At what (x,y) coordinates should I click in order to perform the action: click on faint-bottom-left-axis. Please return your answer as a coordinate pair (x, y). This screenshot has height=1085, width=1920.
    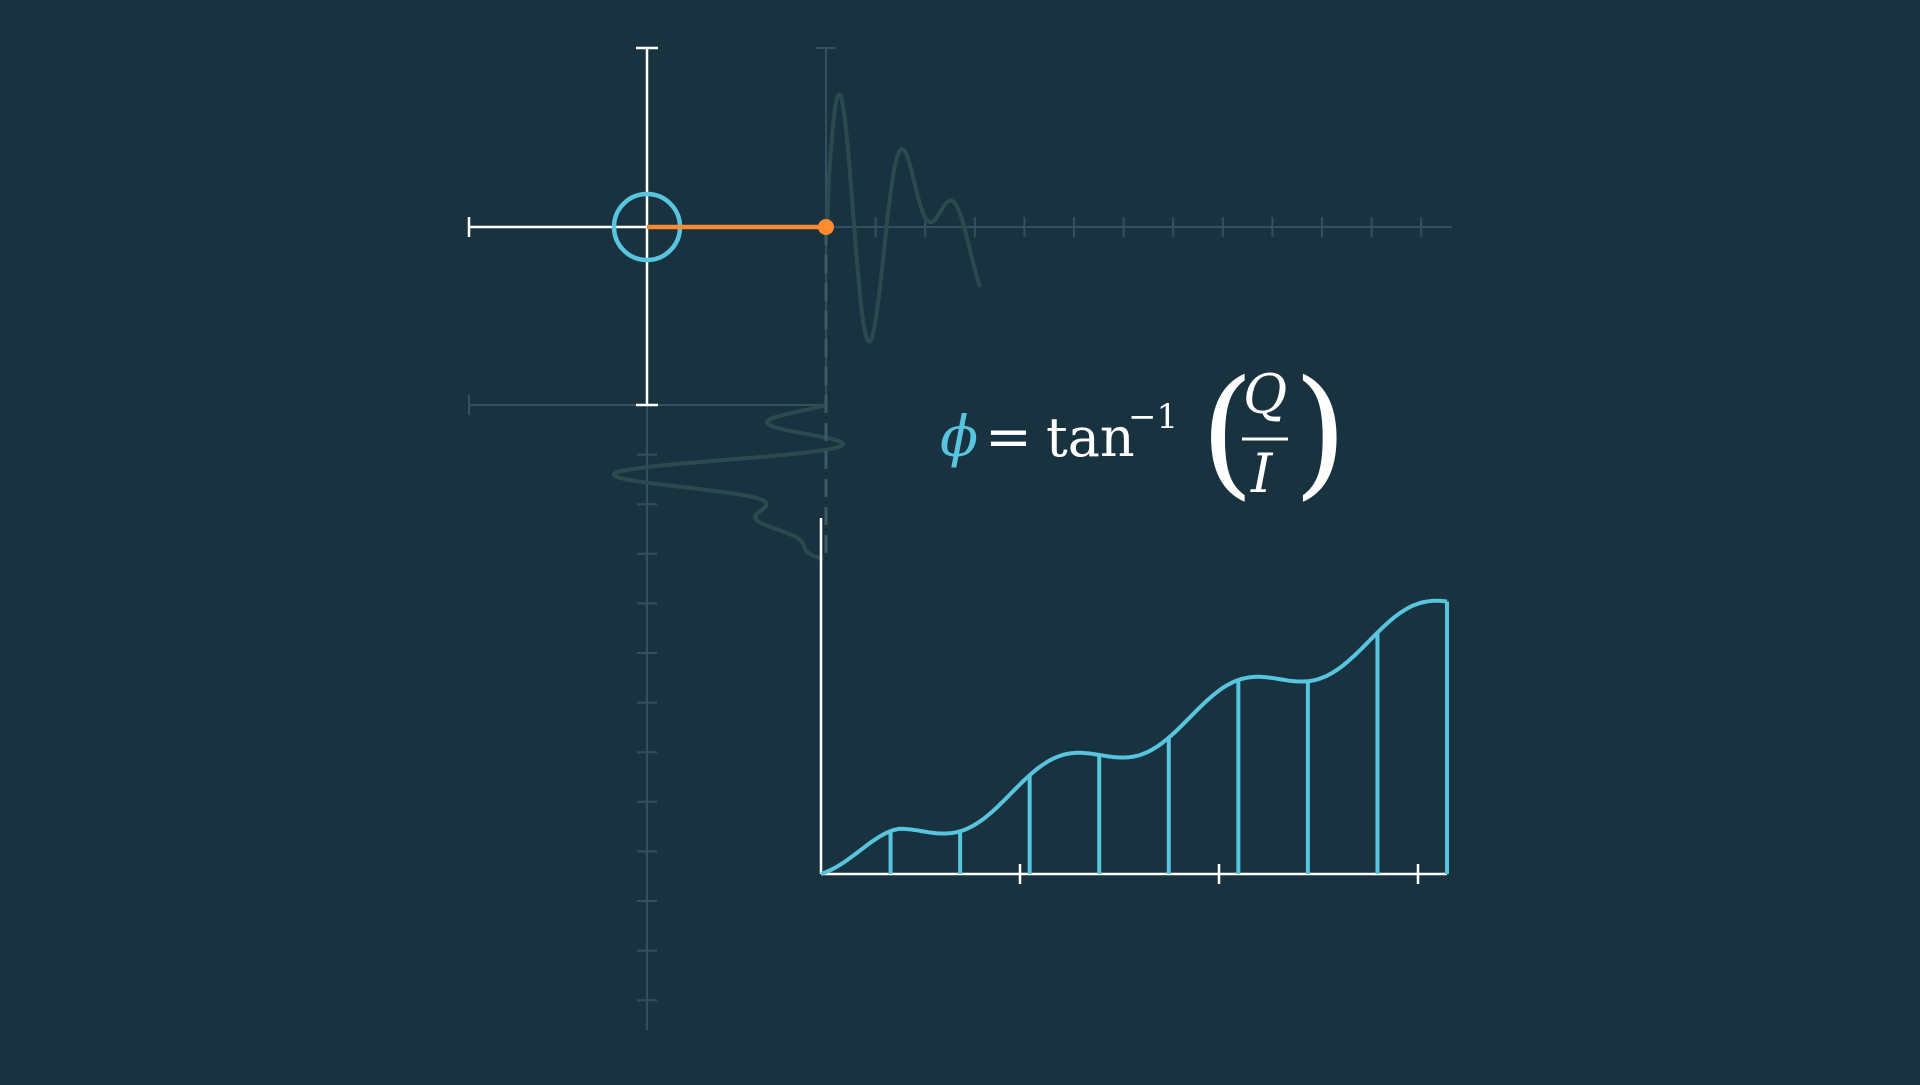
    Looking at the image, I should click on (647, 712).